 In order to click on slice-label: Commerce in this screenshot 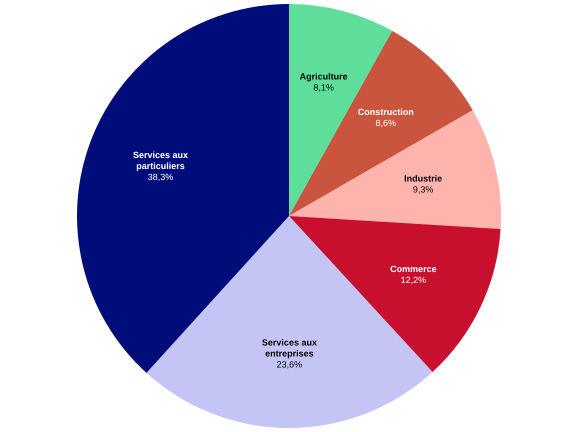, I will do `click(413, 269)`.